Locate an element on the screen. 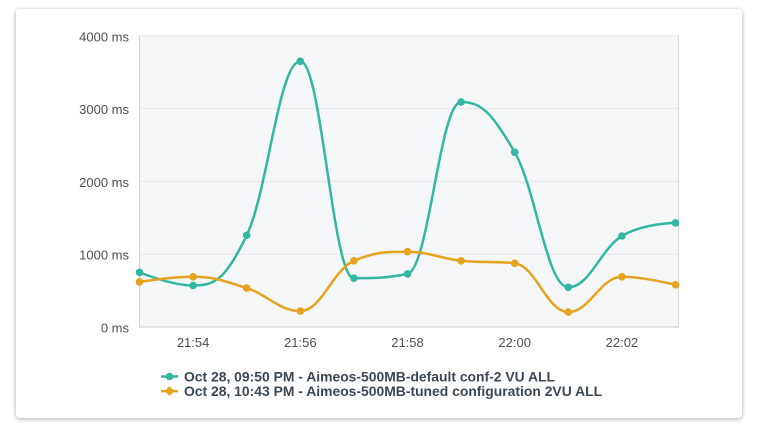  svg-text: 1000 ms is located at coordinates (104, 255).